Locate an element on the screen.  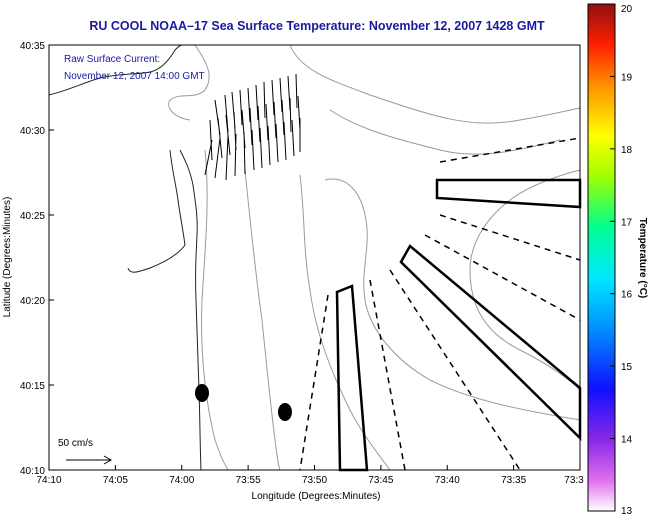
current-vector is located at coordinates (252, 127).